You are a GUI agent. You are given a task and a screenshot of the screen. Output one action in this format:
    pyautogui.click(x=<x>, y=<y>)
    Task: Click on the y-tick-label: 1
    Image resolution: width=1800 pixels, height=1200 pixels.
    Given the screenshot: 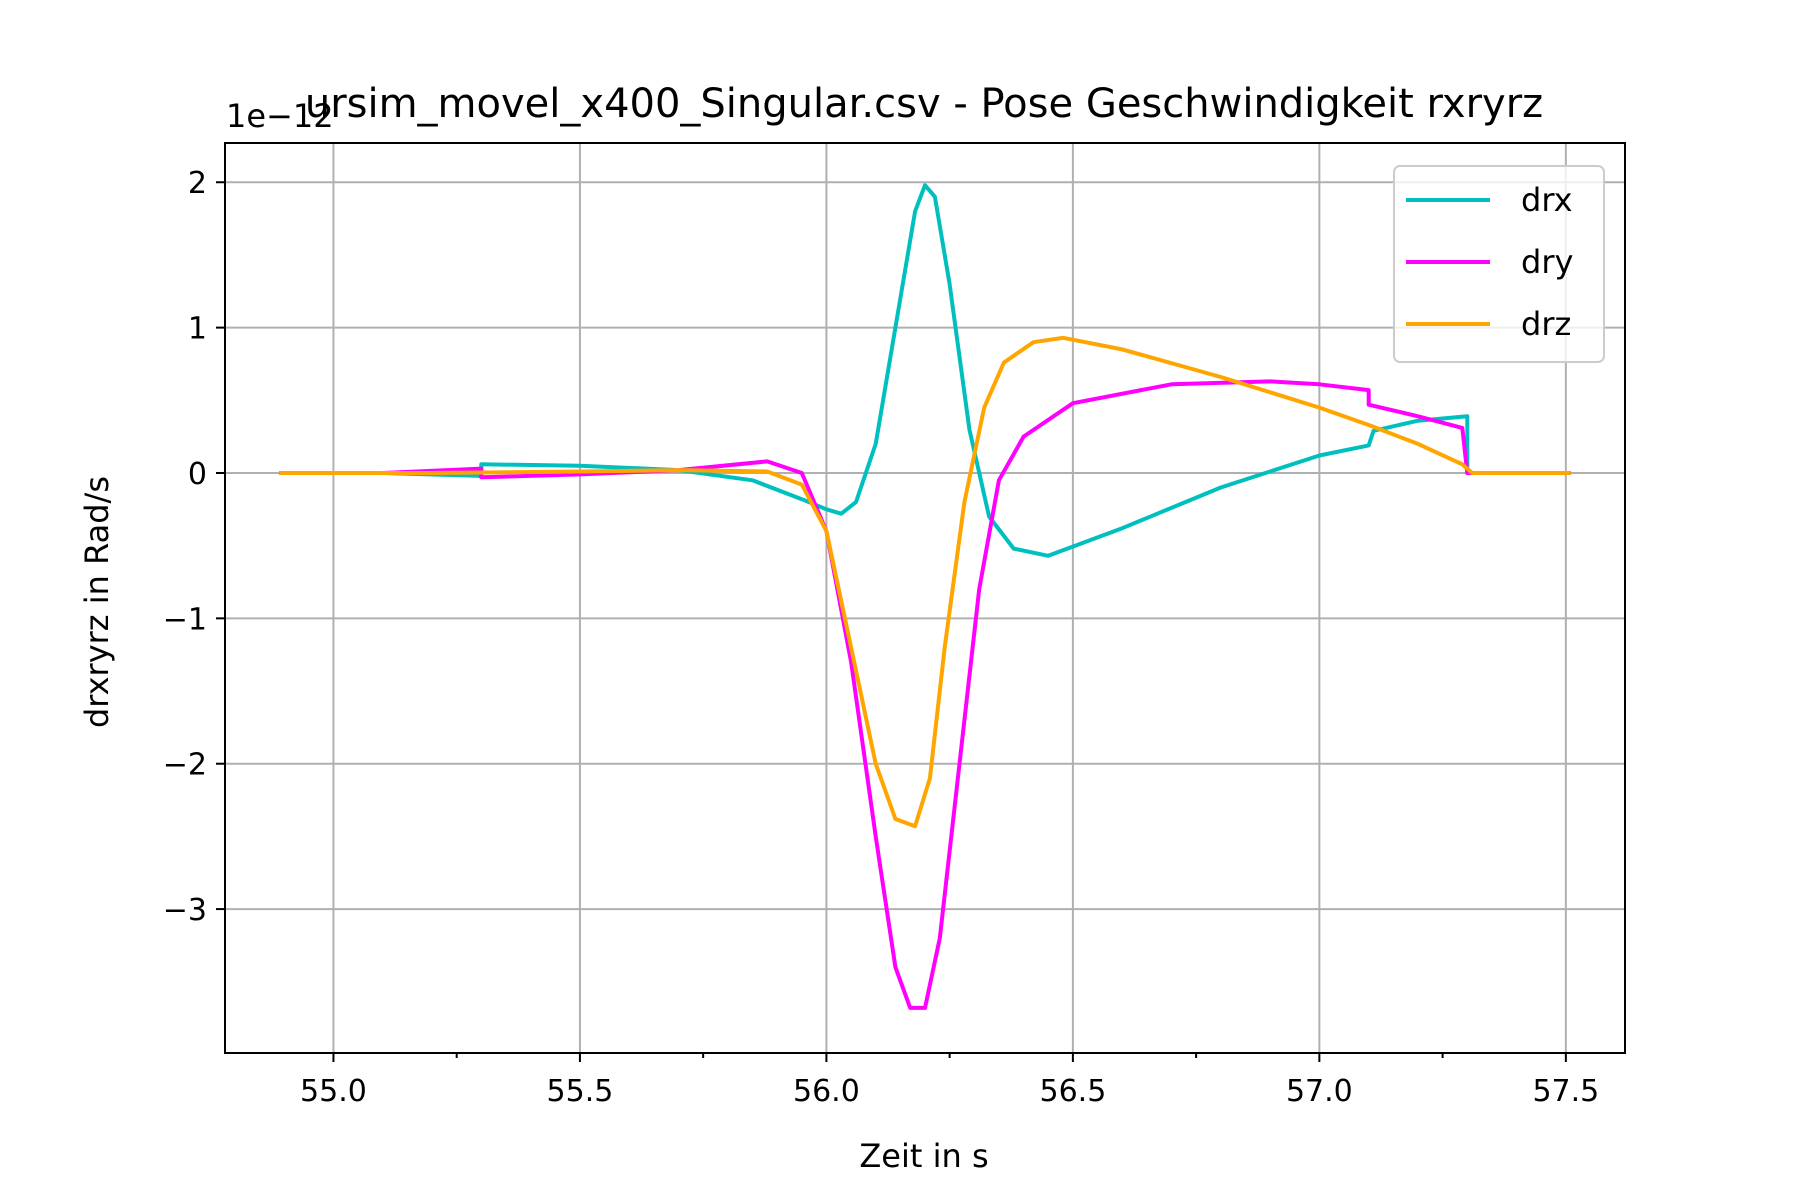 What is the action you would take?
    pyautogui.click(x=197, y=329)
    